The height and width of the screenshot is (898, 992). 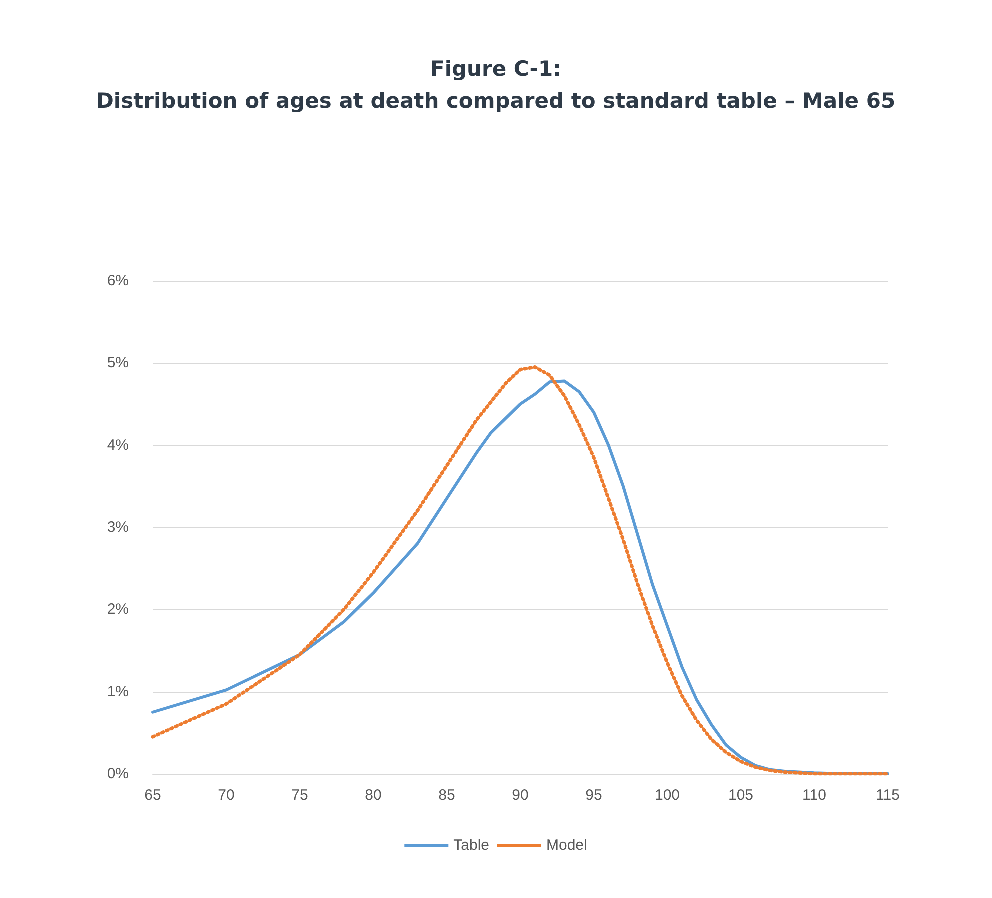 What do you see at coordinates (118, 445) in the screenshot?
I see `y-tick-label: 4%` at bounding box center [118, 445].